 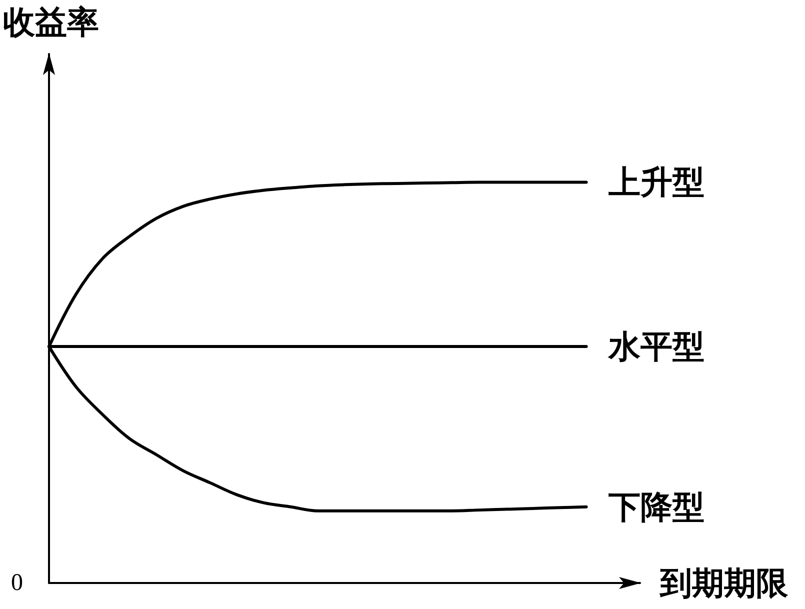 I want to click on x-axis-title: 到期期限, so click(x=724, y=583).